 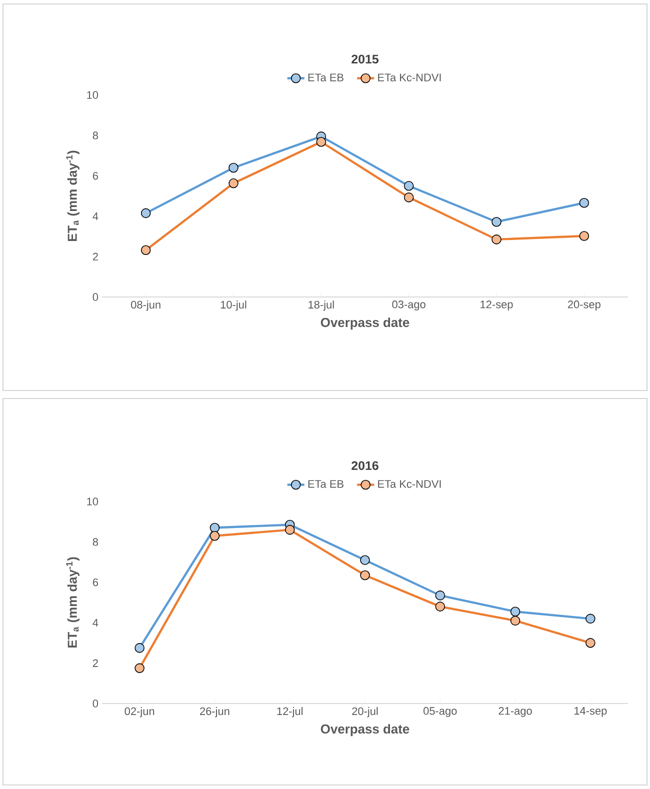 What do you see at coordinates (409, 305) in the screenshot?
I see `x-tick-label: 03-ago` at bounding box center [409, 305].